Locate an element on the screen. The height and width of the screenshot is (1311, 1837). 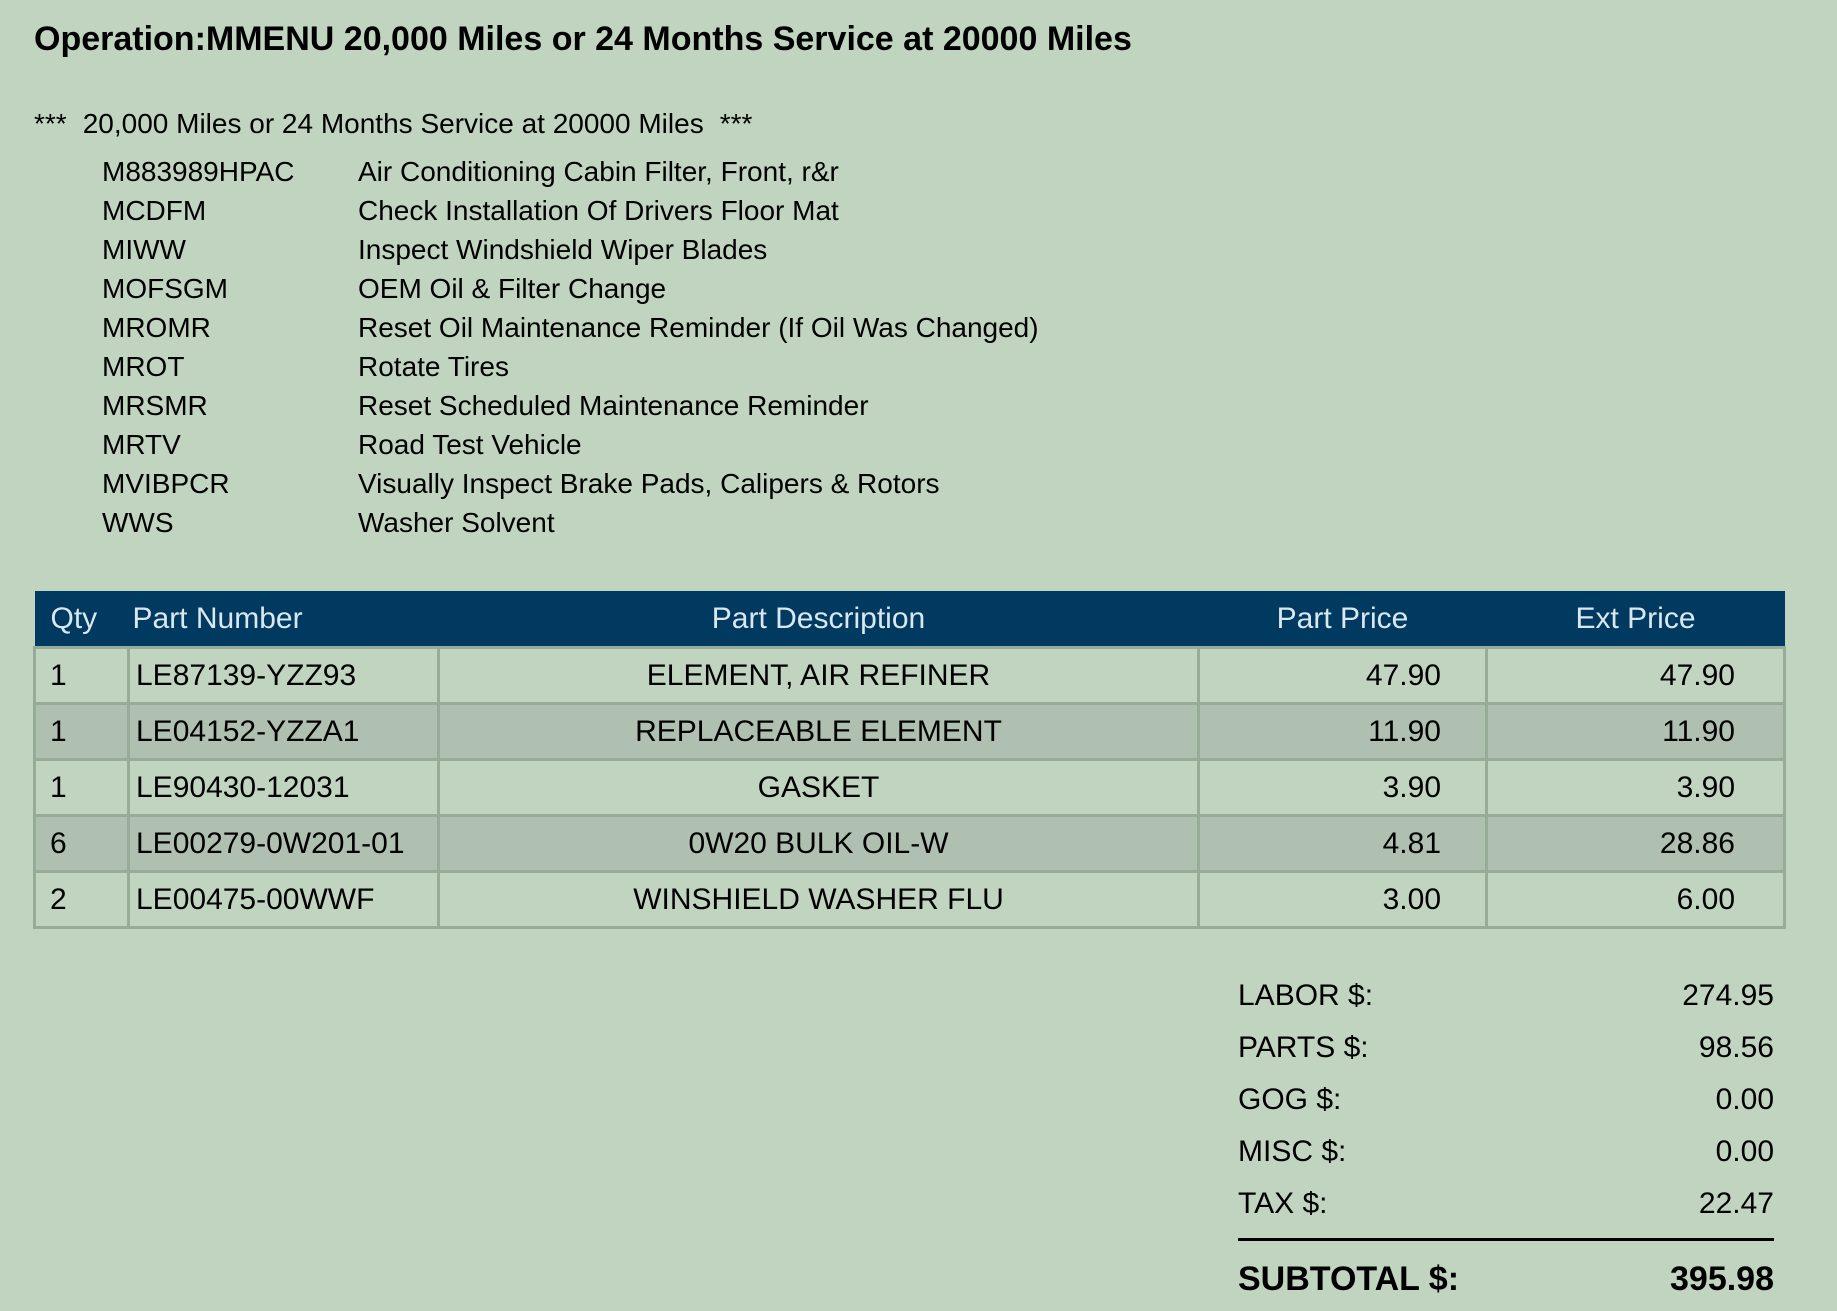
cell-ext-price: 28.86 is located at coordinates (1635, 843).